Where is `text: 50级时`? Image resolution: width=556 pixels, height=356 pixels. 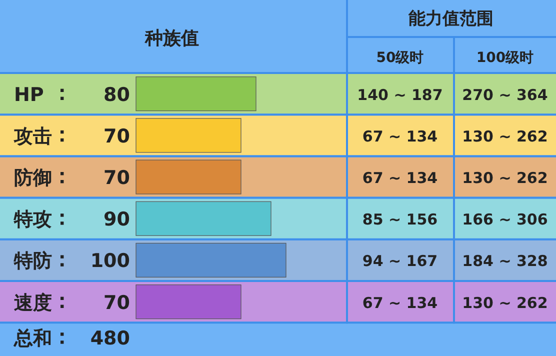 text: 50级时 is located at coordinates (400, 58).